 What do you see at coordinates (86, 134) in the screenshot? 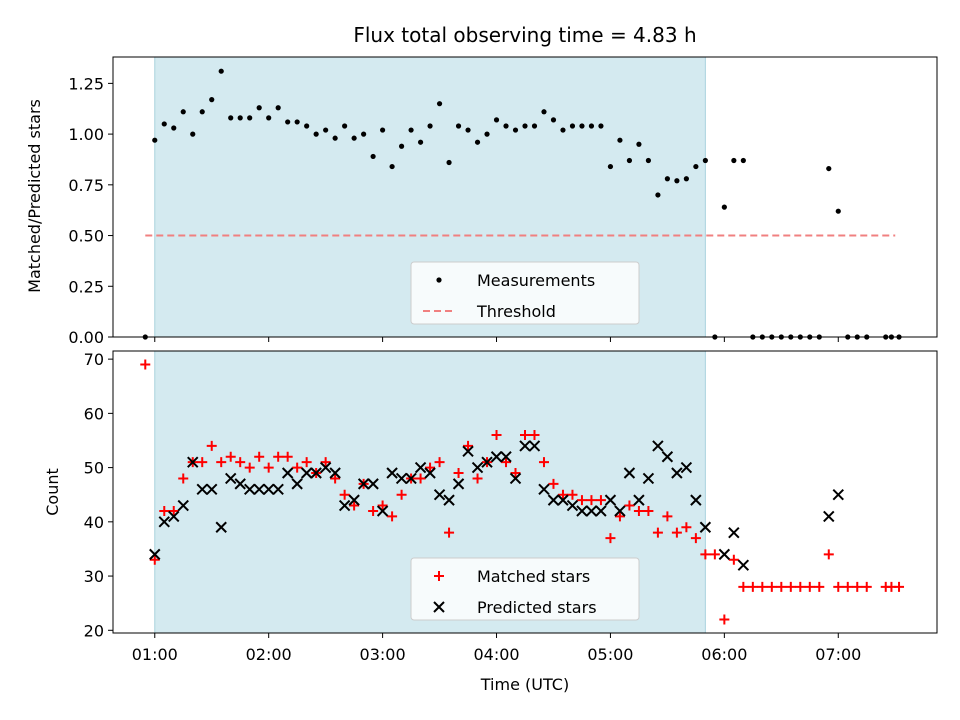
I see `y-tick-label: 1.00` at bounding box center [86, 134].